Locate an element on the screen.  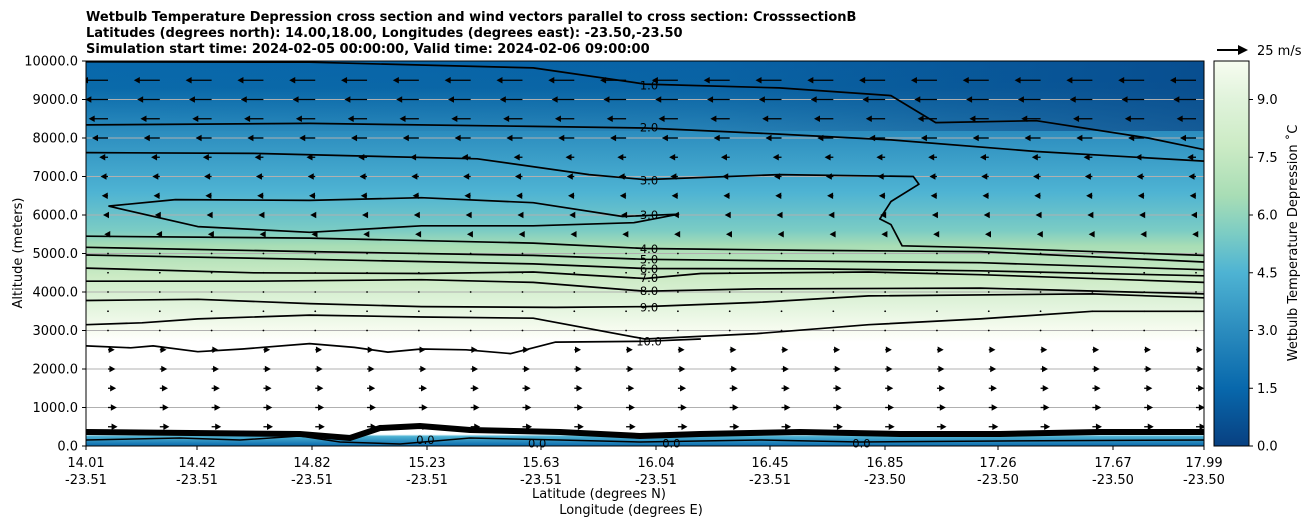
contour-label: 9.0 is located at coordinates (649, 307).